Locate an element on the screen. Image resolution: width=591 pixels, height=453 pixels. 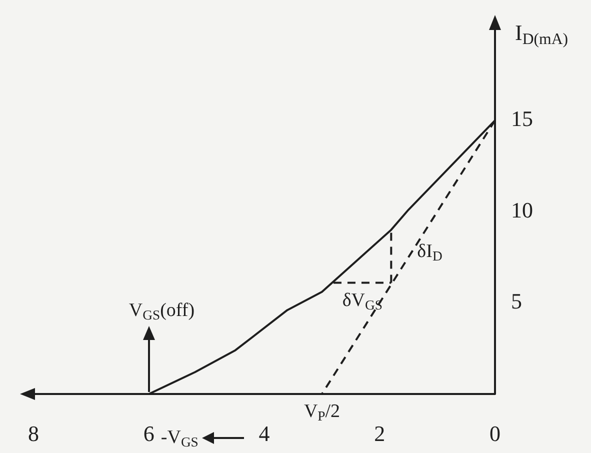
x-tick-label: 0 is located at coordinates (495, 433).